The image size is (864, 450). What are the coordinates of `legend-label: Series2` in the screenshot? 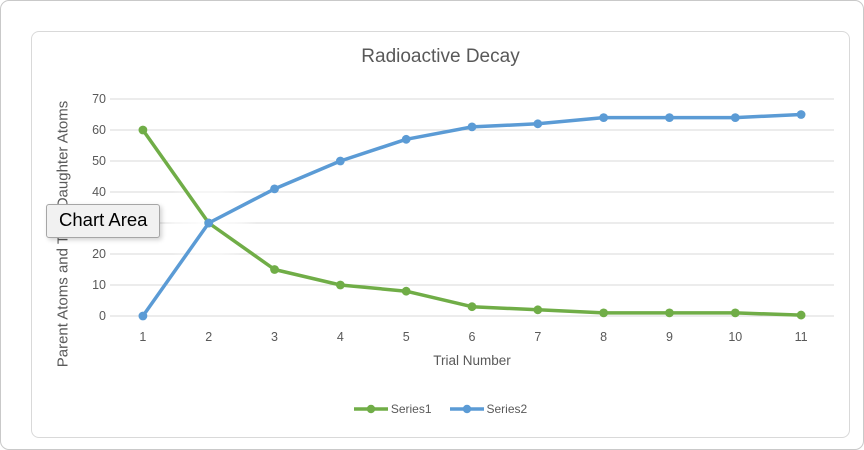 It's located at (507, 409).